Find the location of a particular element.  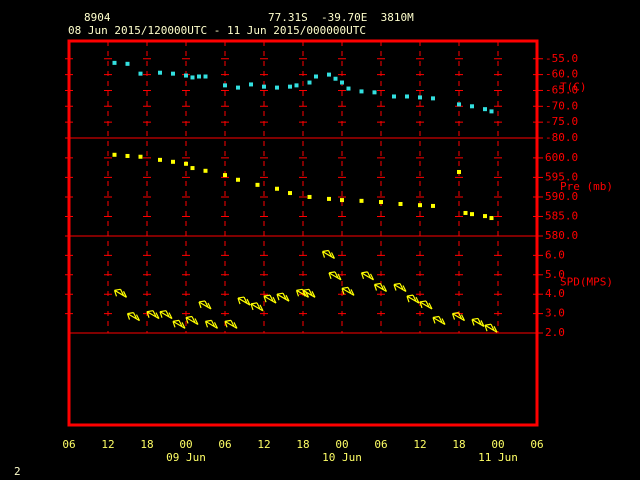

y-tick-label: -60.0 is located at coordinates (561, 74).